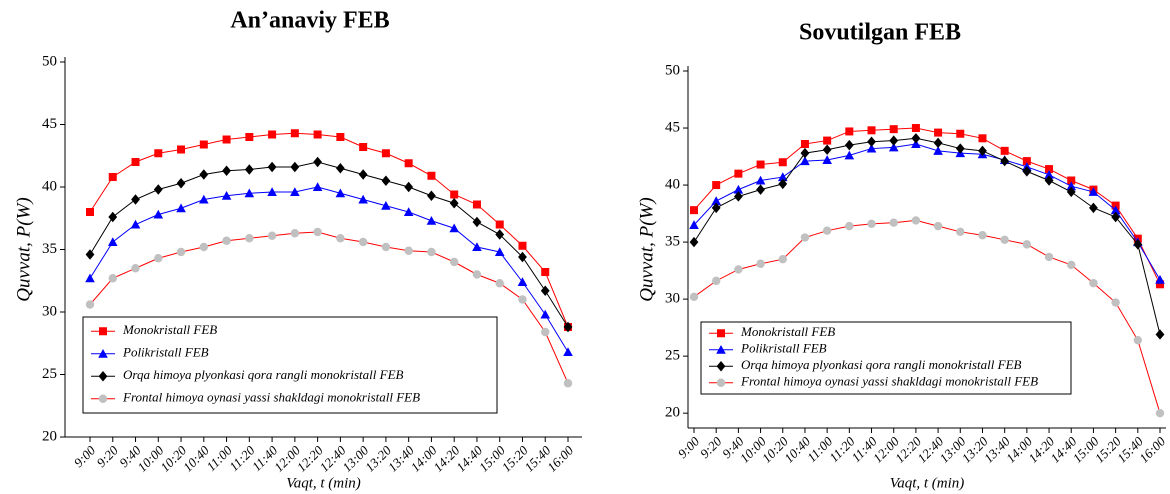  Describe the element at coordinates (309, 21) in the screenshot. I see `chart-title: An’anaviy FEB` at that location.